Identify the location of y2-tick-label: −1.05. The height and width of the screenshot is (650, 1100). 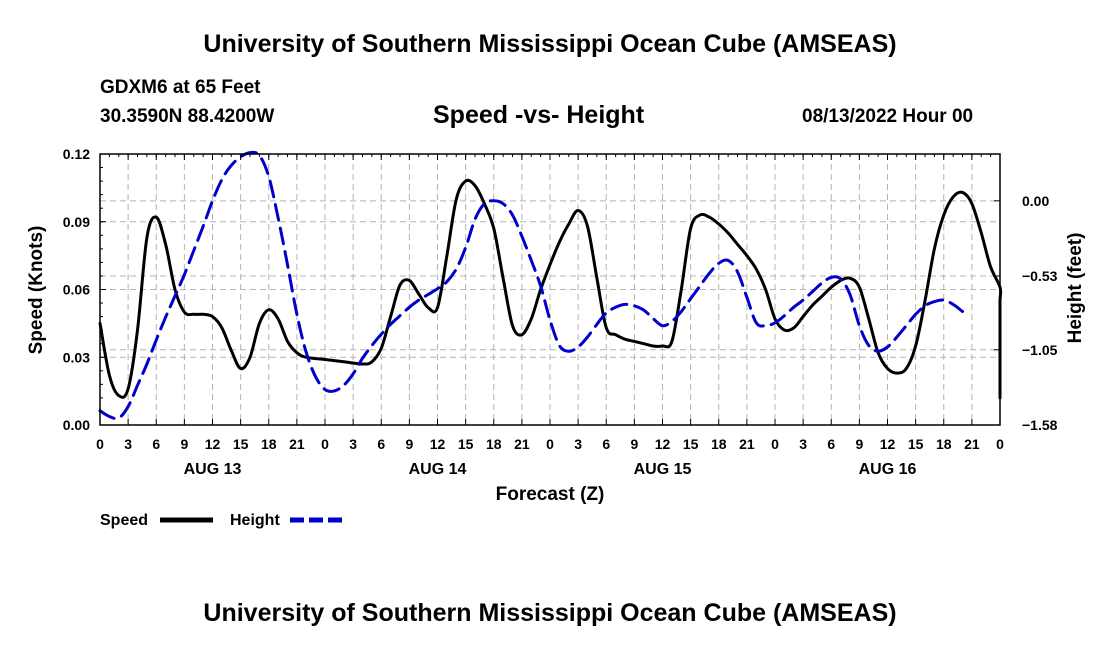
(1040, 350).